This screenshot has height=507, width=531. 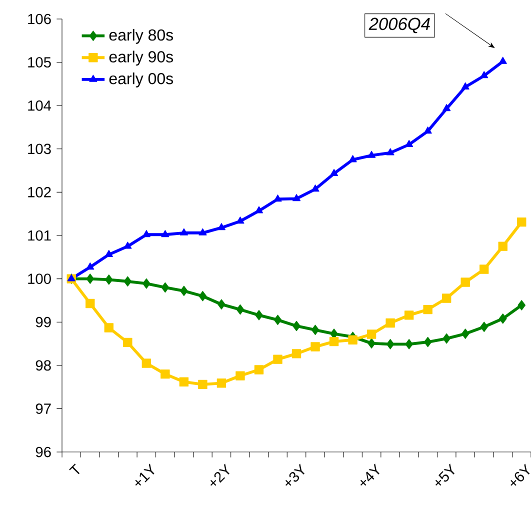 What do you see at coordinates (43, 322) in the screenshot?
I see `y-tick-label: 99` at bounding box center [43, 322].